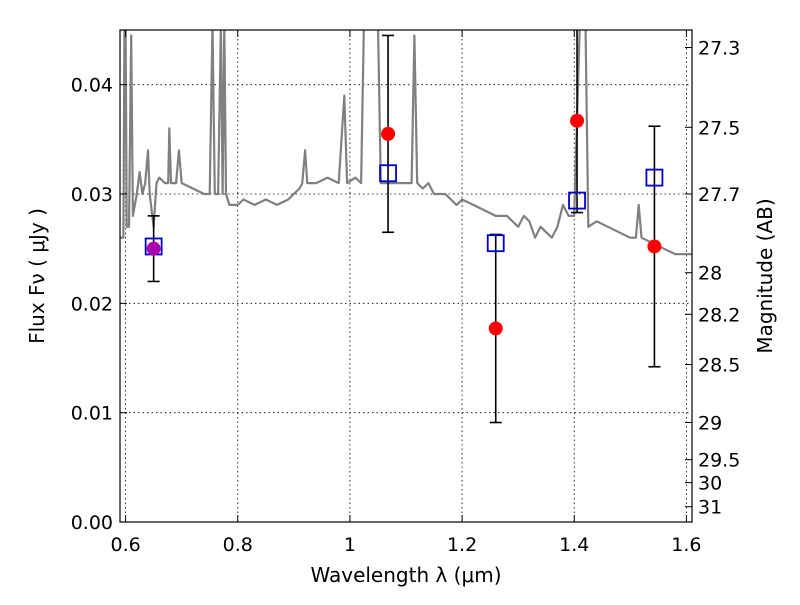  What do you see at coordinates (405, 575) in the screenshot?
I see `x-axis-label: Wavelength λ (μm)` at bounding box center [405, 575].